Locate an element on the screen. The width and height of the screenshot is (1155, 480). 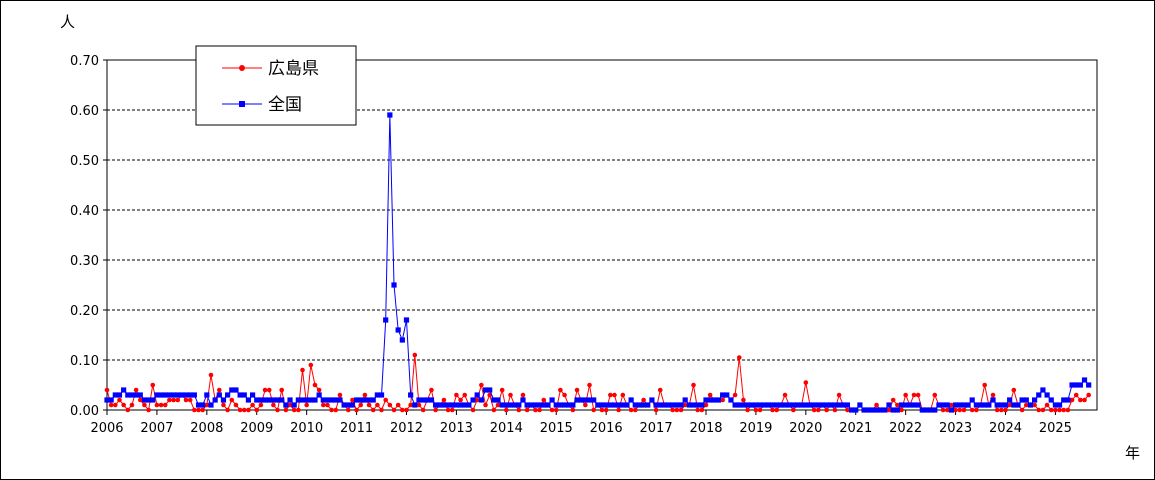
legend: 広島県 全国 is located at coordinates (276, 85).